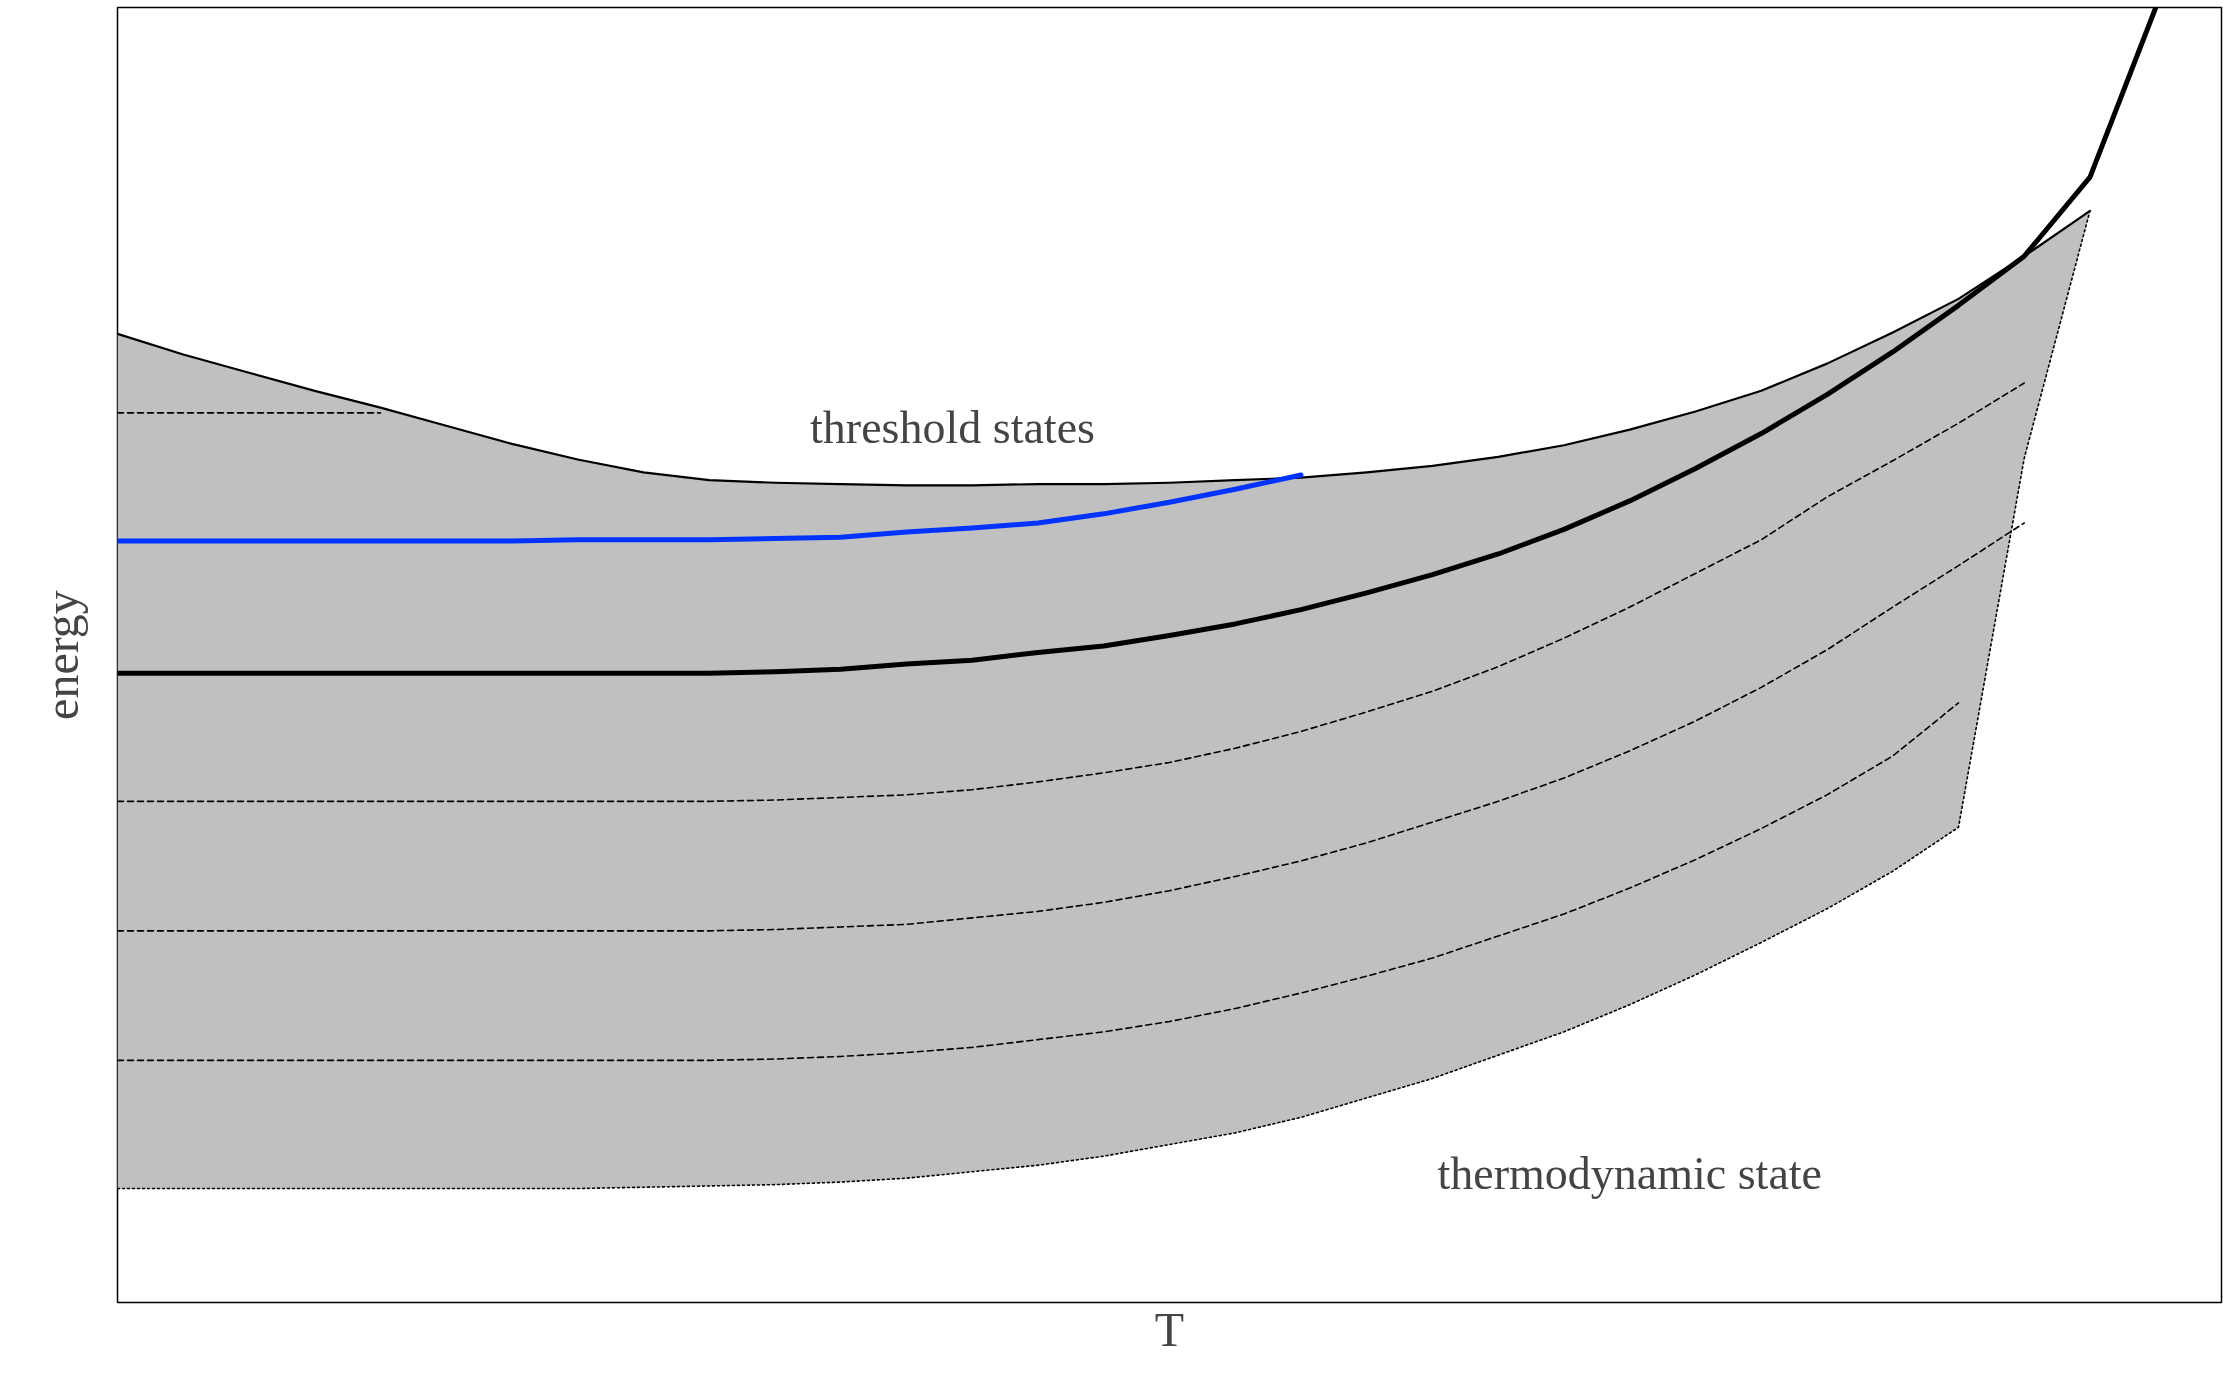 This screenshot has height=1393, width=2223. What do you see at coordinates (61, 655) in the screenshot?
I see `y-axis-title: energy` at bounding box center [61, 655].